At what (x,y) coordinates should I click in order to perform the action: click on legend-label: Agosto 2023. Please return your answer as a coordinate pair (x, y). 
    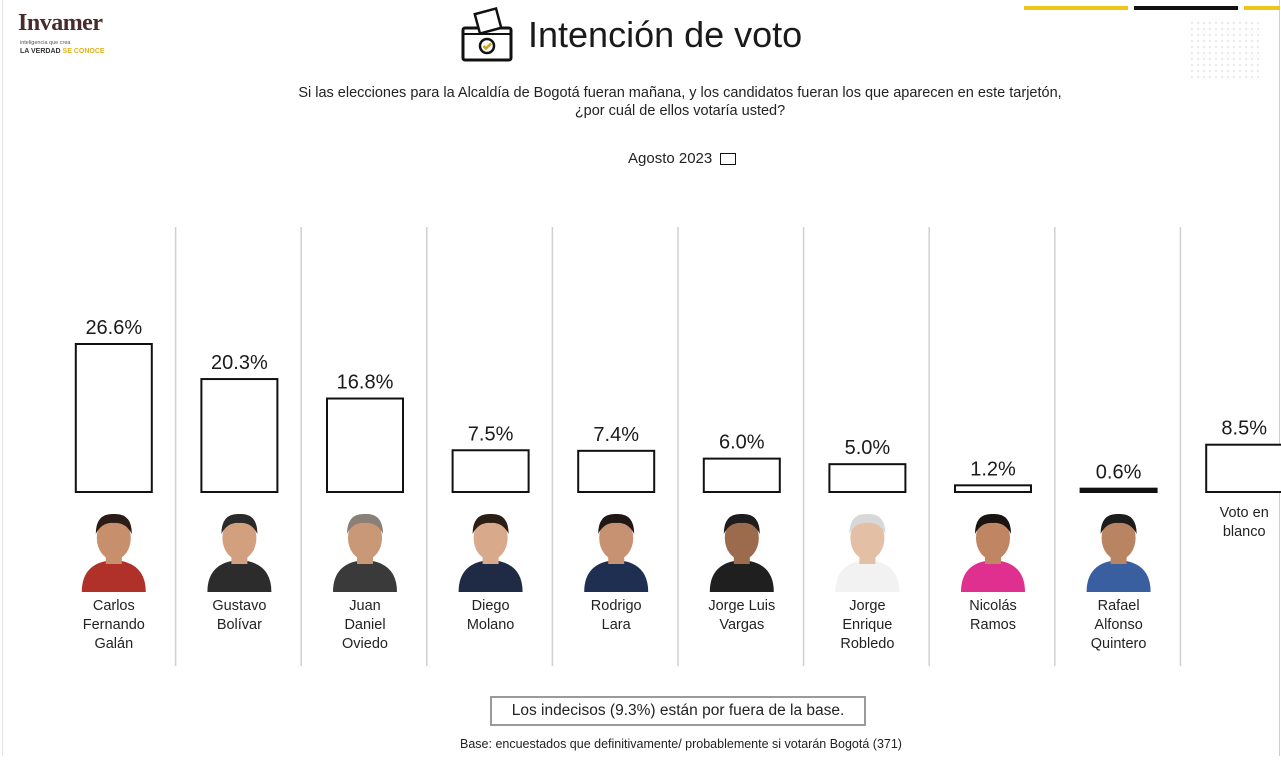
    Looking at the image, I should click on (670, 158).